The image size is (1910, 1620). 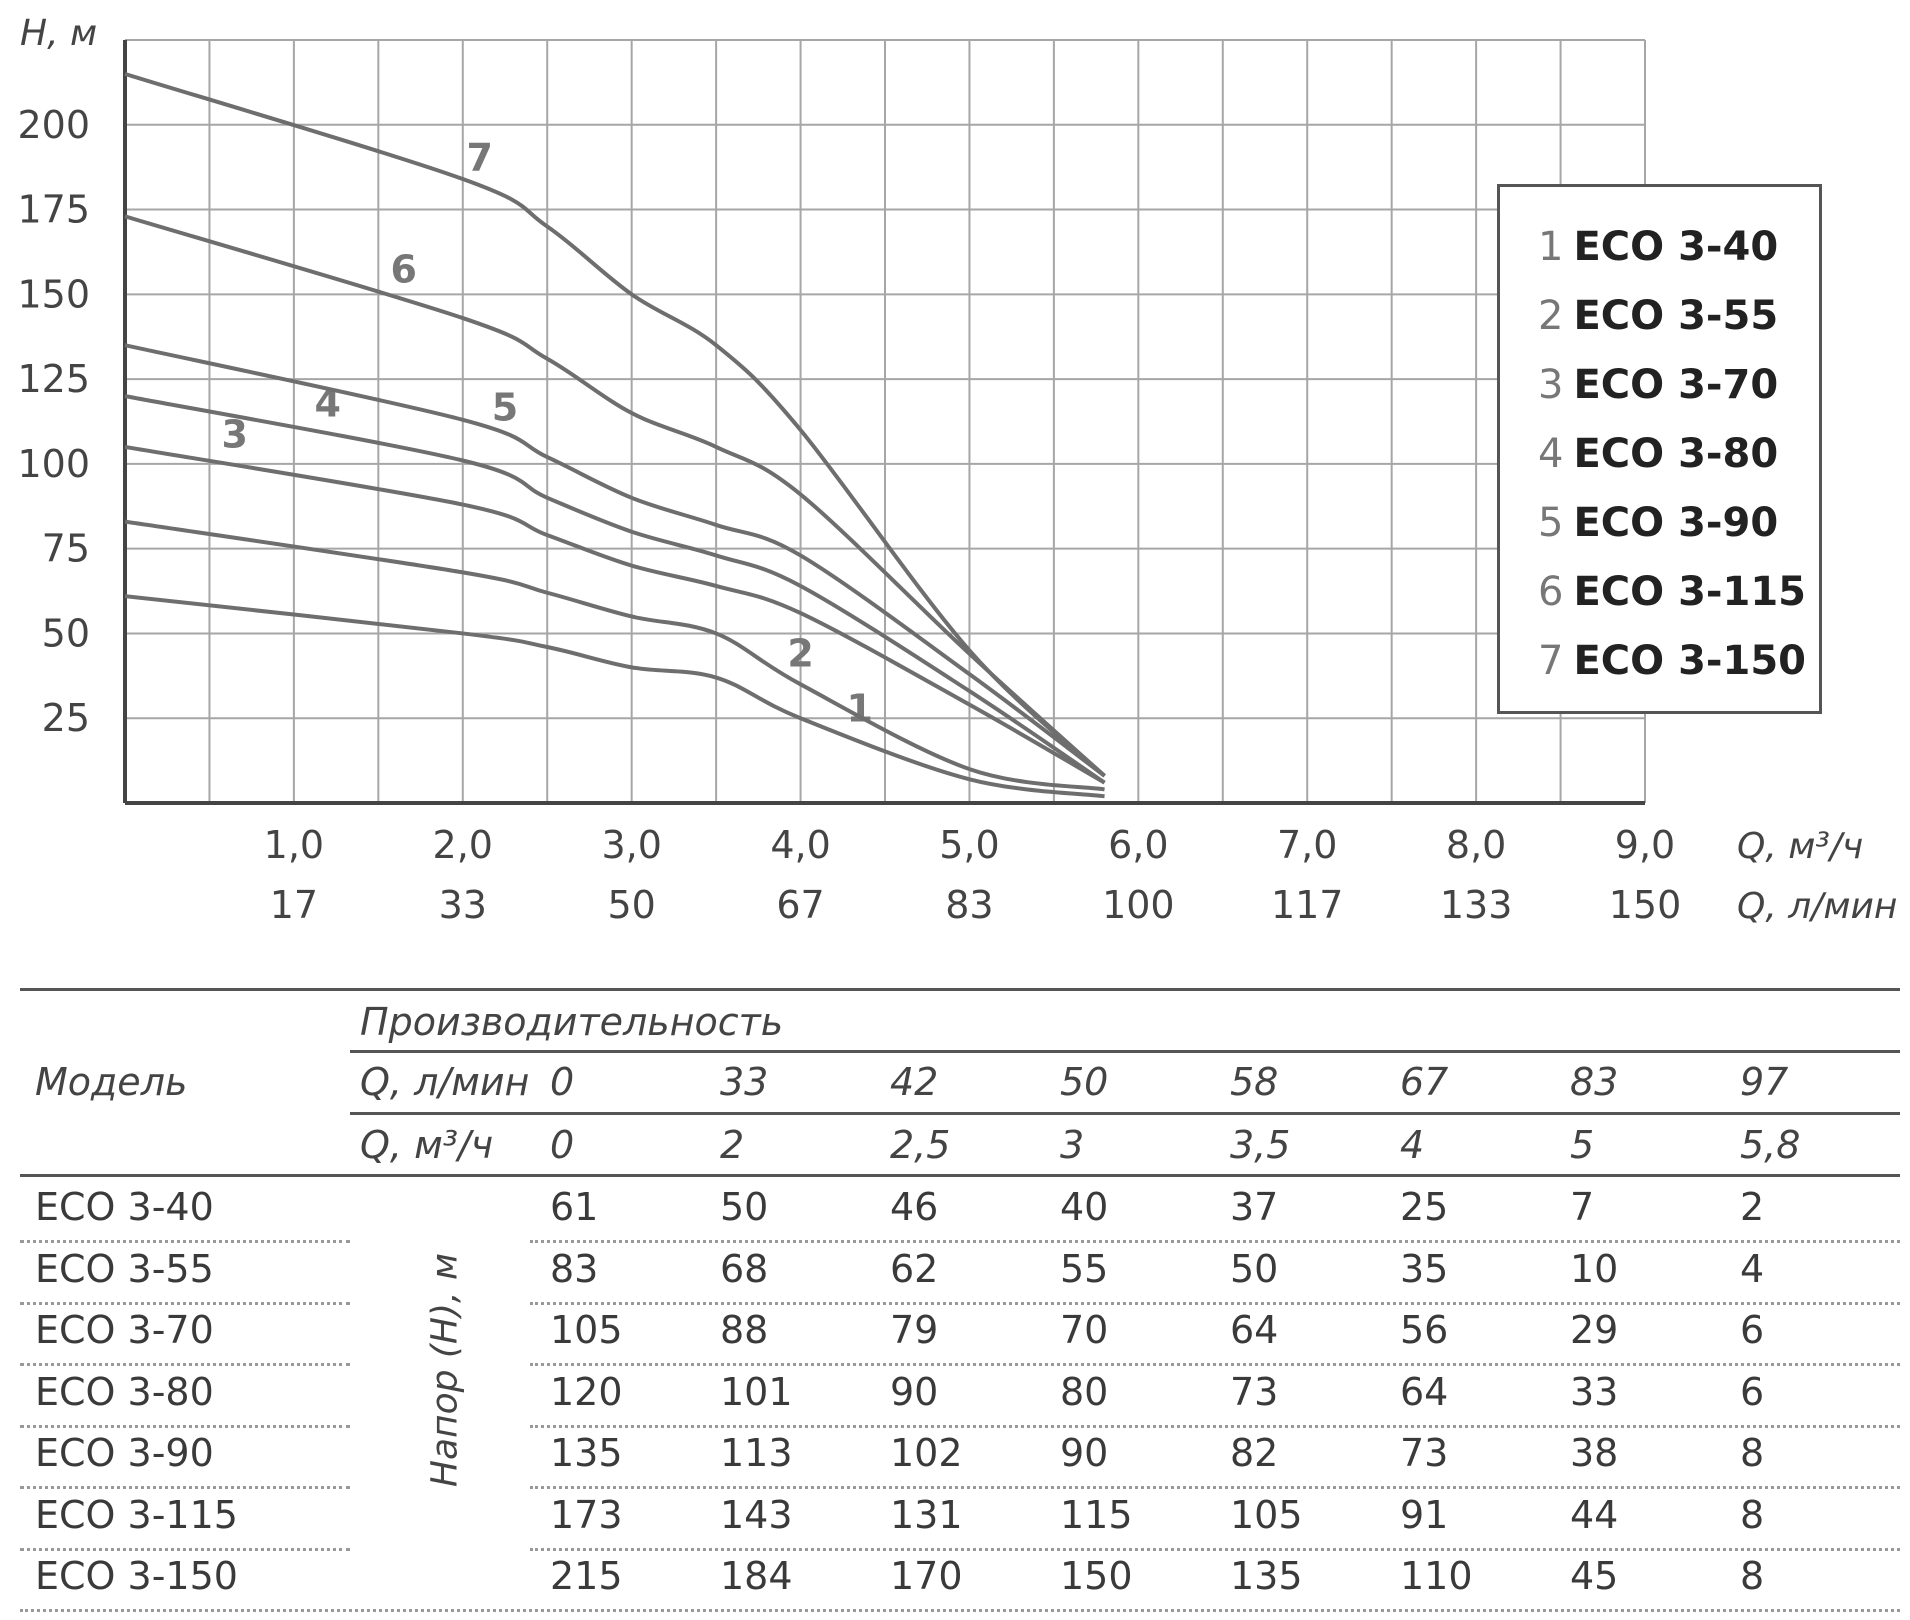 I want to click on head-value: 44, so click(x=1594, y=1514).